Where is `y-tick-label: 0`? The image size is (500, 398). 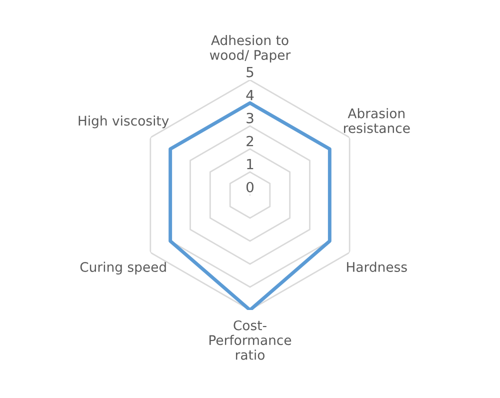
y-tick-label: 0 is located at coordinates (250, 187).